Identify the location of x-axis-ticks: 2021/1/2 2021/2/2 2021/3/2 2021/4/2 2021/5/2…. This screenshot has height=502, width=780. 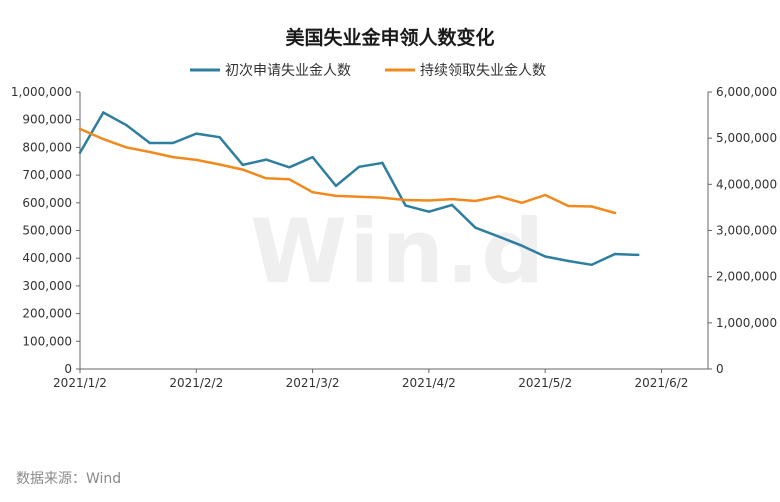
(370, 379).